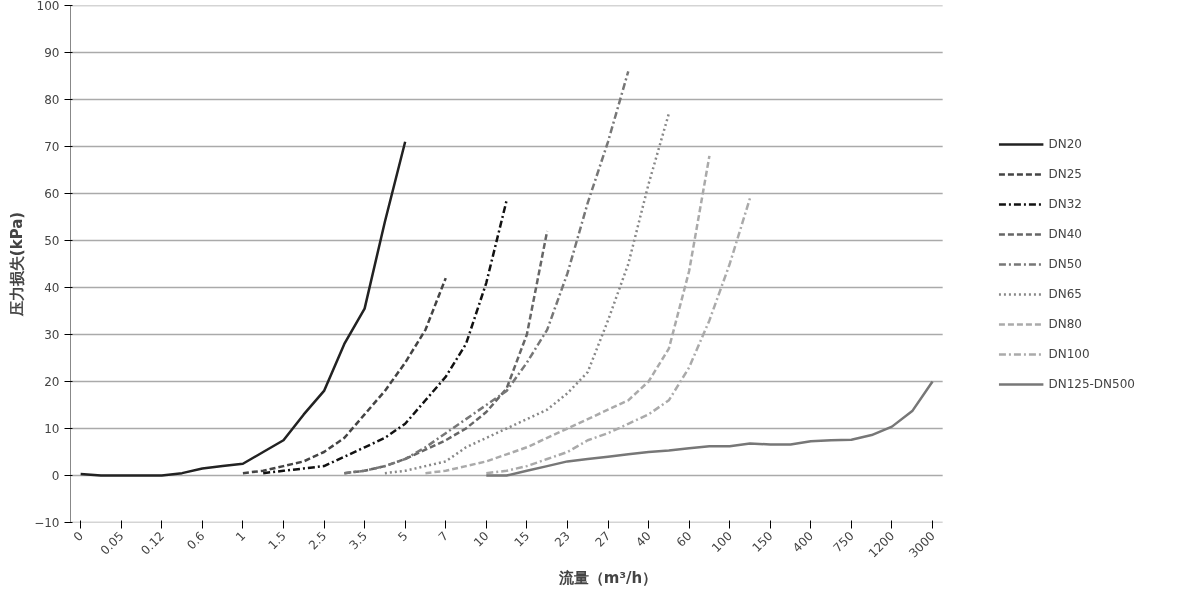 This screenshot has height=610, width=1190. What do you see at coordinates (607, 578) in the screenshot?
I see `x-axis-title: 流量（m³/h）` at bounding box center [607, 578].